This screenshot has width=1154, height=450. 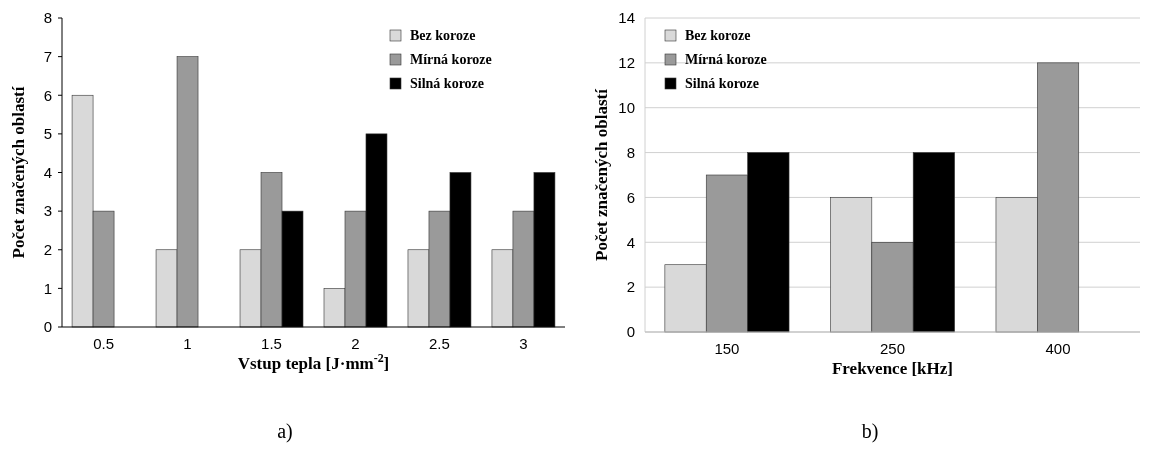 What do you see at coordinates (47, 56) in the screenshot?
I see `y-tick-label: 7` at bounding box center [47, 56].